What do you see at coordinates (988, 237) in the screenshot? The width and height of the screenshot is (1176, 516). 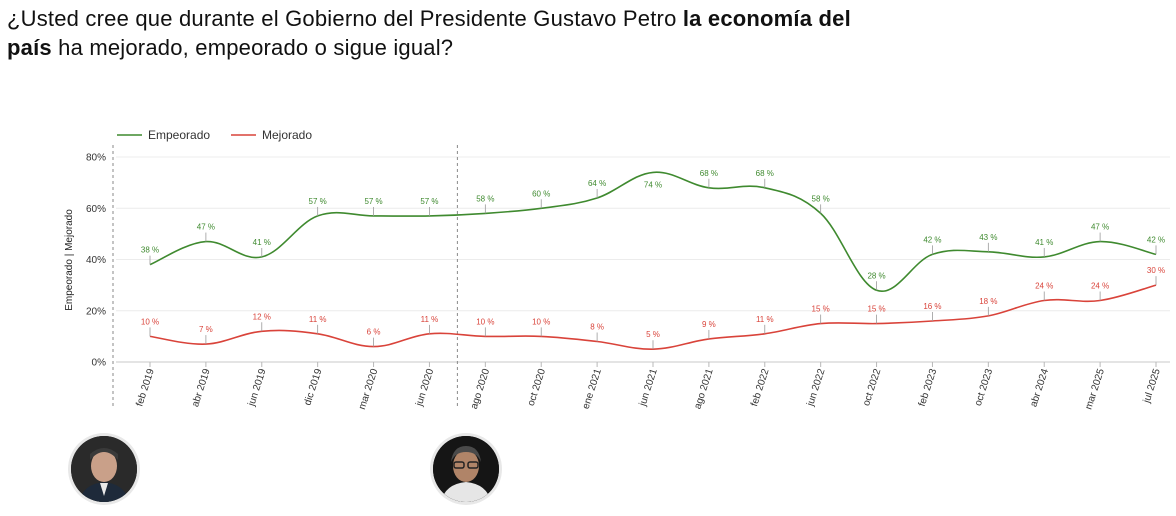 I see `data-label-empeorado: 43 %` at bounding box center [988, 237].